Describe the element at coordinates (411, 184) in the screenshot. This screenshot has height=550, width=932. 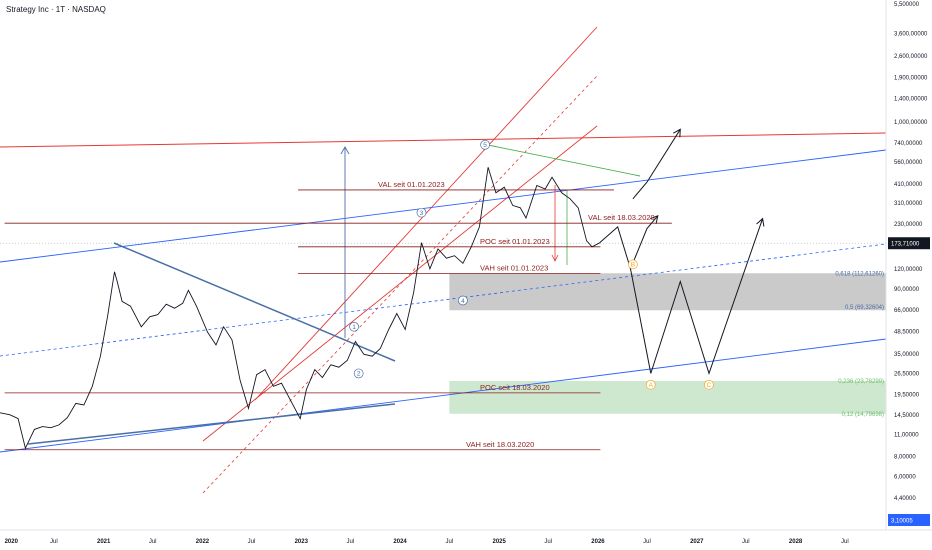
I see `level-label: VAL seit 01.01.2023` at that location.